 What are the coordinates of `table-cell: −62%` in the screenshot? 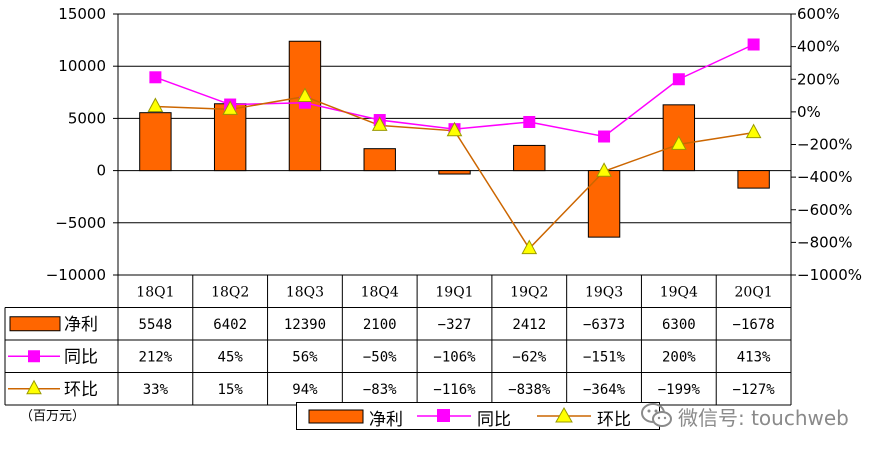 It's located at (529, 357).